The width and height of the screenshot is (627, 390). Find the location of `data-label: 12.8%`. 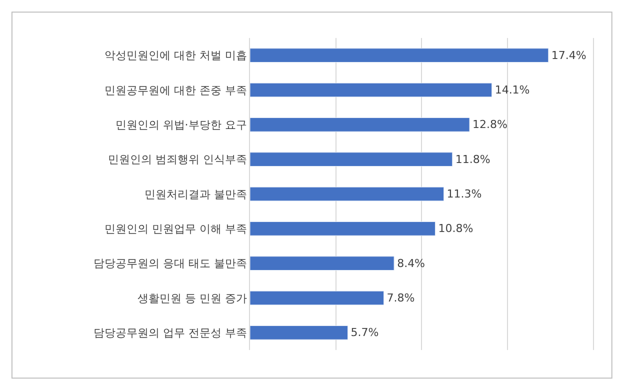

data-label: 12.8% is located at coordinates (490, 125).